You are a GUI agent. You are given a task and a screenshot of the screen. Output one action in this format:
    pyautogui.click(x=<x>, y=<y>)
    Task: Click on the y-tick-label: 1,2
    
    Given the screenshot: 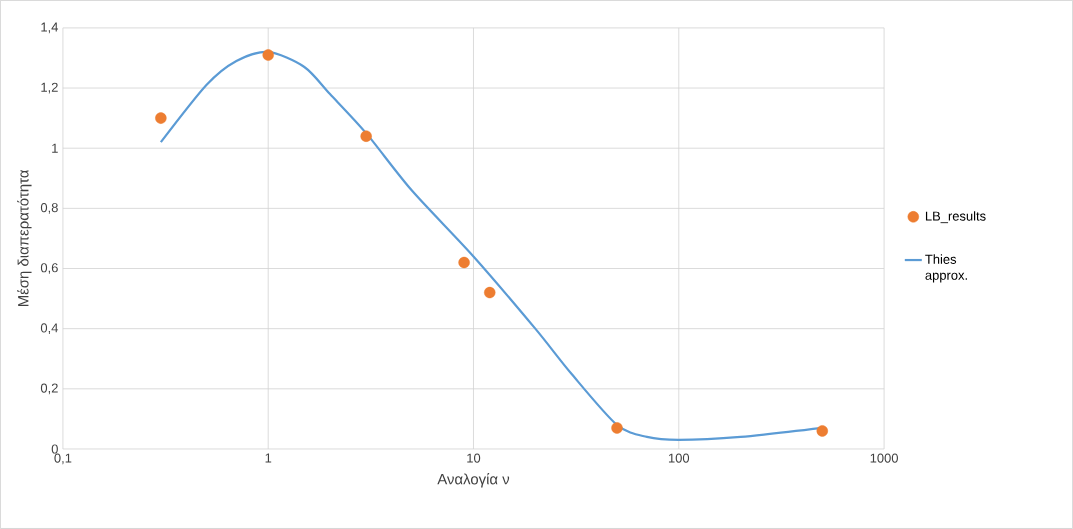 What is the action you would take?
    pyautogui.click(x=49, y=88)
    